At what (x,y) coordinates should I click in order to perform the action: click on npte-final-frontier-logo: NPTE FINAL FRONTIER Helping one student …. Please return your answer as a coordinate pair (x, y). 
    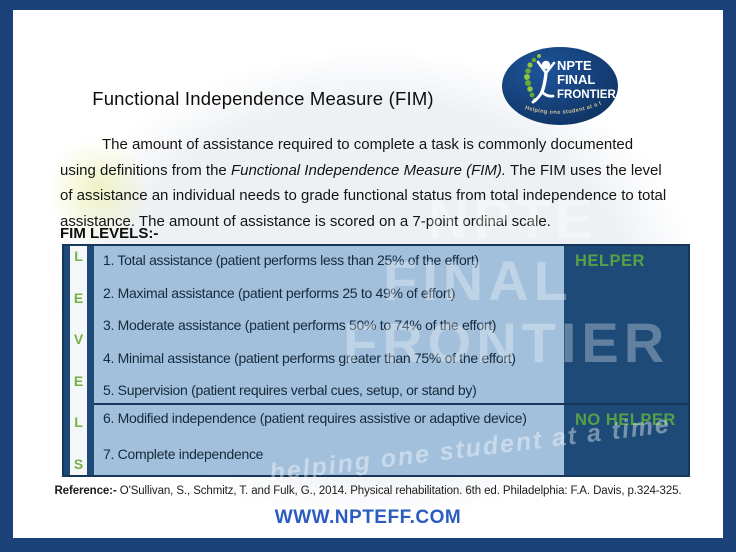
    Looking at the image, I should click on (558, 85).